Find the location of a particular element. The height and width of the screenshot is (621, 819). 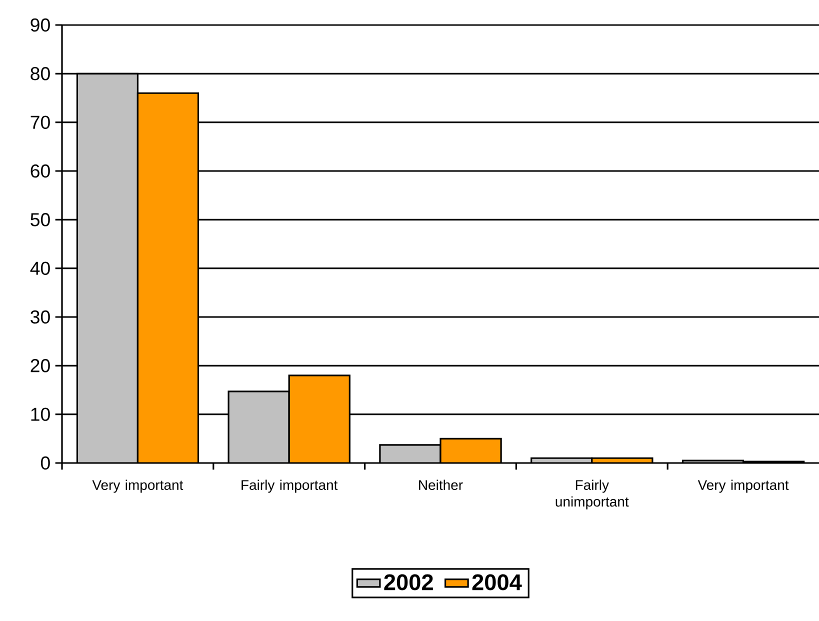

y-tick-label: 50 is located at coordinates (40, 219).